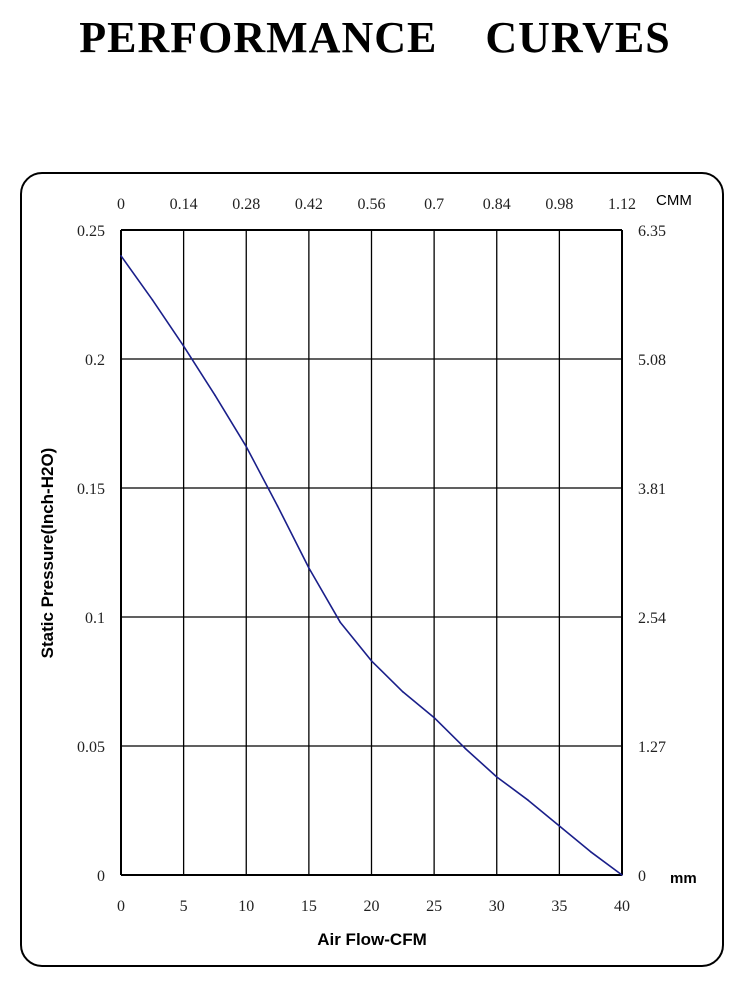 This screenshot has width=750, height=987. What do you see at coordinates (642, 876) in the screenshot?
I see `right-tick-label: 0` at bounding box center [642, 876].